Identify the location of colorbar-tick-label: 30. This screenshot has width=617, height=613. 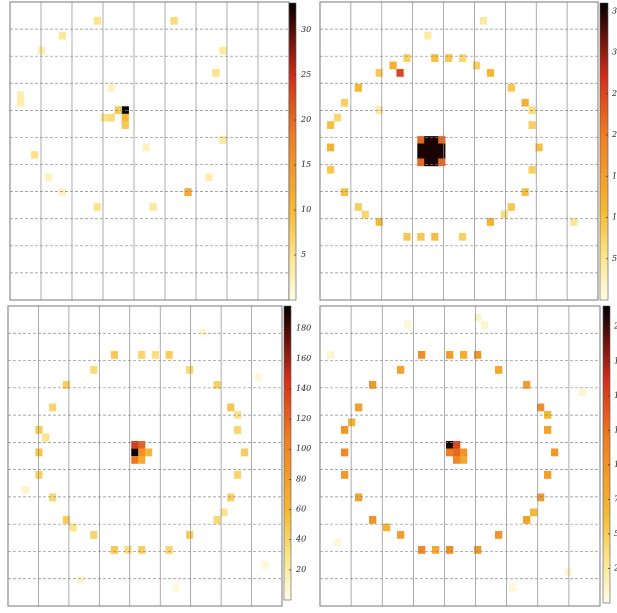
(614, 52).